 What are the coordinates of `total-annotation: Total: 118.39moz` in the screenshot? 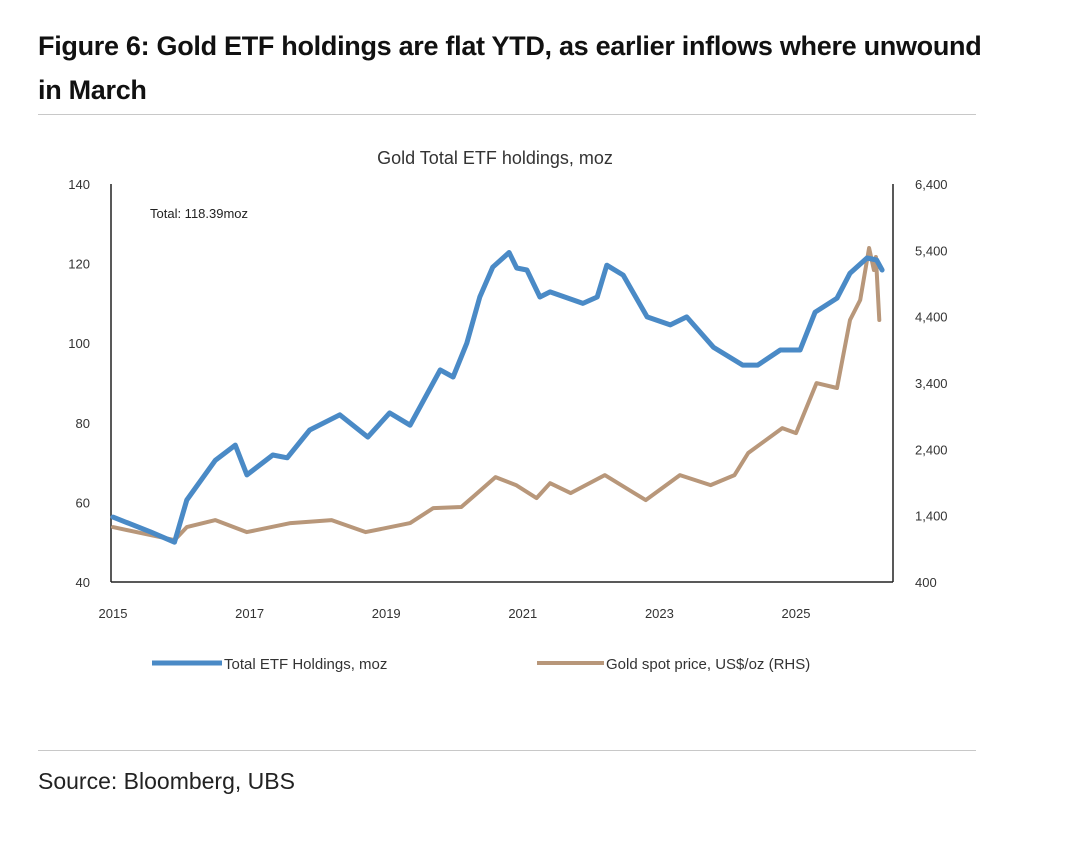 It's located at (199, 213).